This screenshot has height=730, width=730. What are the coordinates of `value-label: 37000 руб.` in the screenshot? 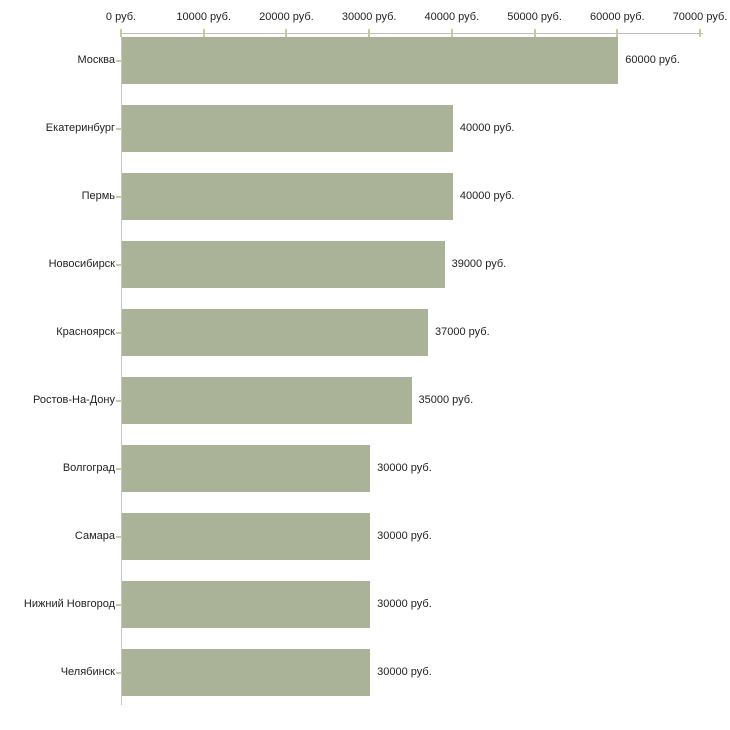 It's located at (462, 331).